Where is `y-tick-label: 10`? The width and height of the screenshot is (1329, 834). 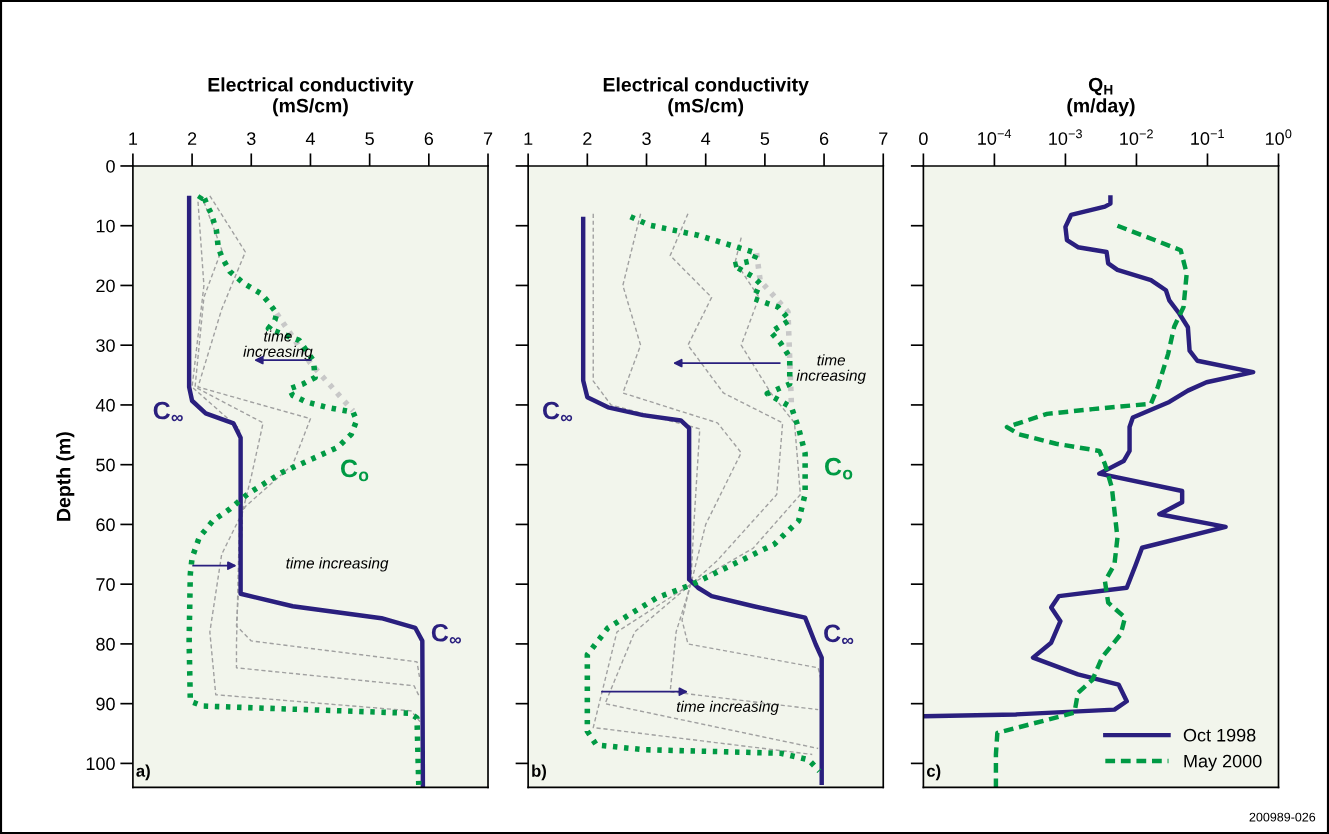
y-tick-label: 10 is located at coordinates (105, 226).